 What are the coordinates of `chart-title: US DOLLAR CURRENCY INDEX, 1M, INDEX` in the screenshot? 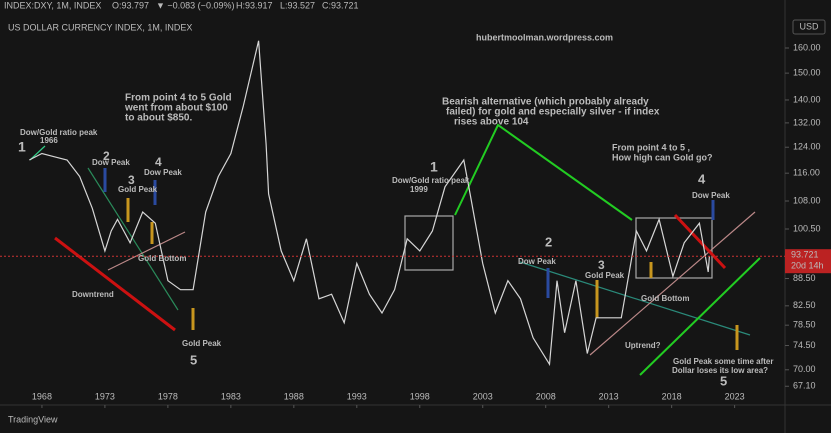 It's located at (100, 27).